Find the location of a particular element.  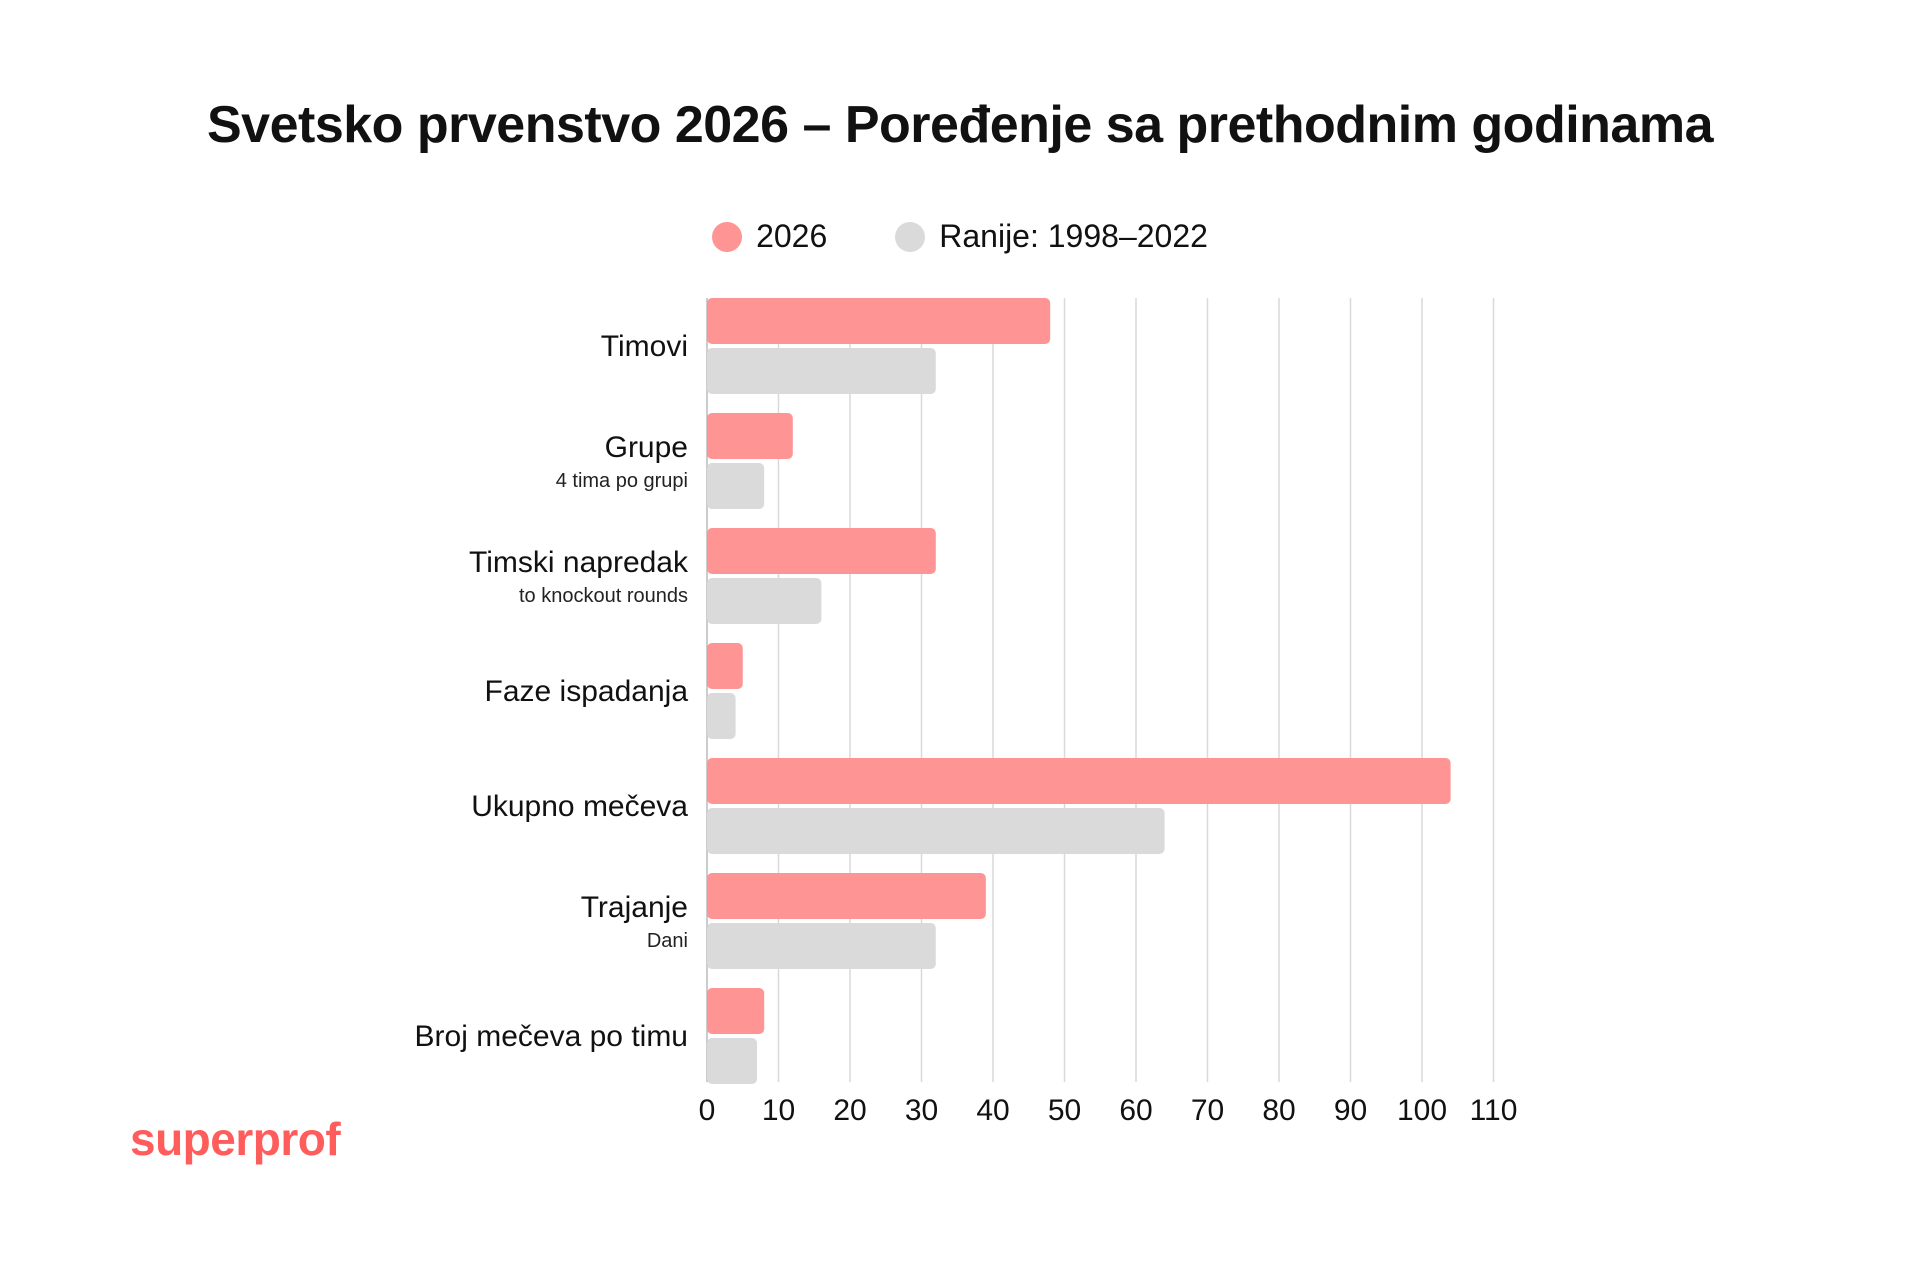

x-tick-label: 0 is located at coordinates (707, 1110).